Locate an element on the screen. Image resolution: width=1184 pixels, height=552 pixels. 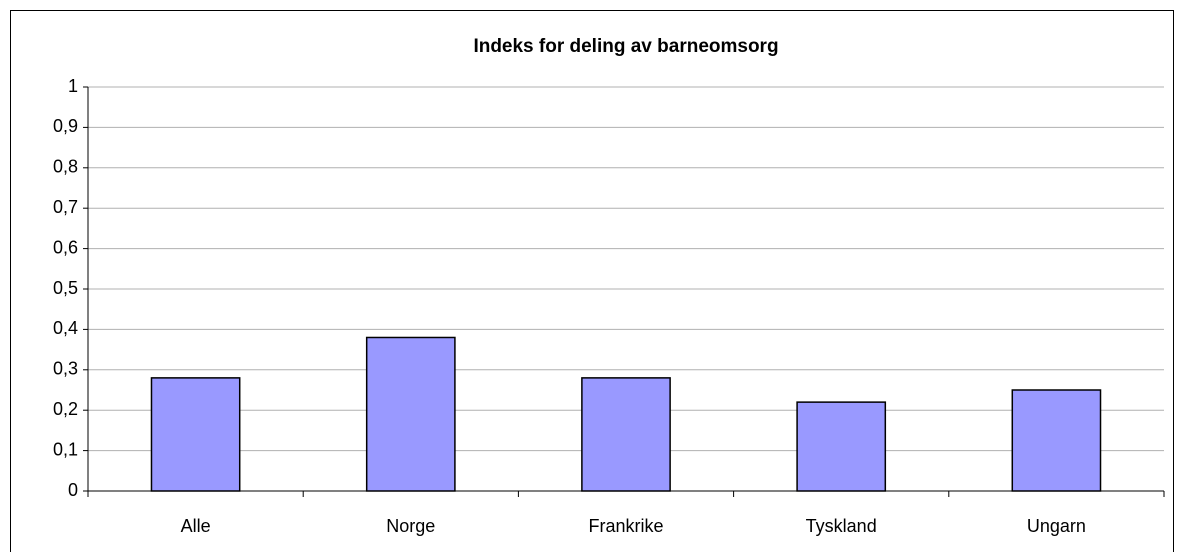
chart-title: Indeks for deling av barneomsorg is located at coordinates (625, 46).